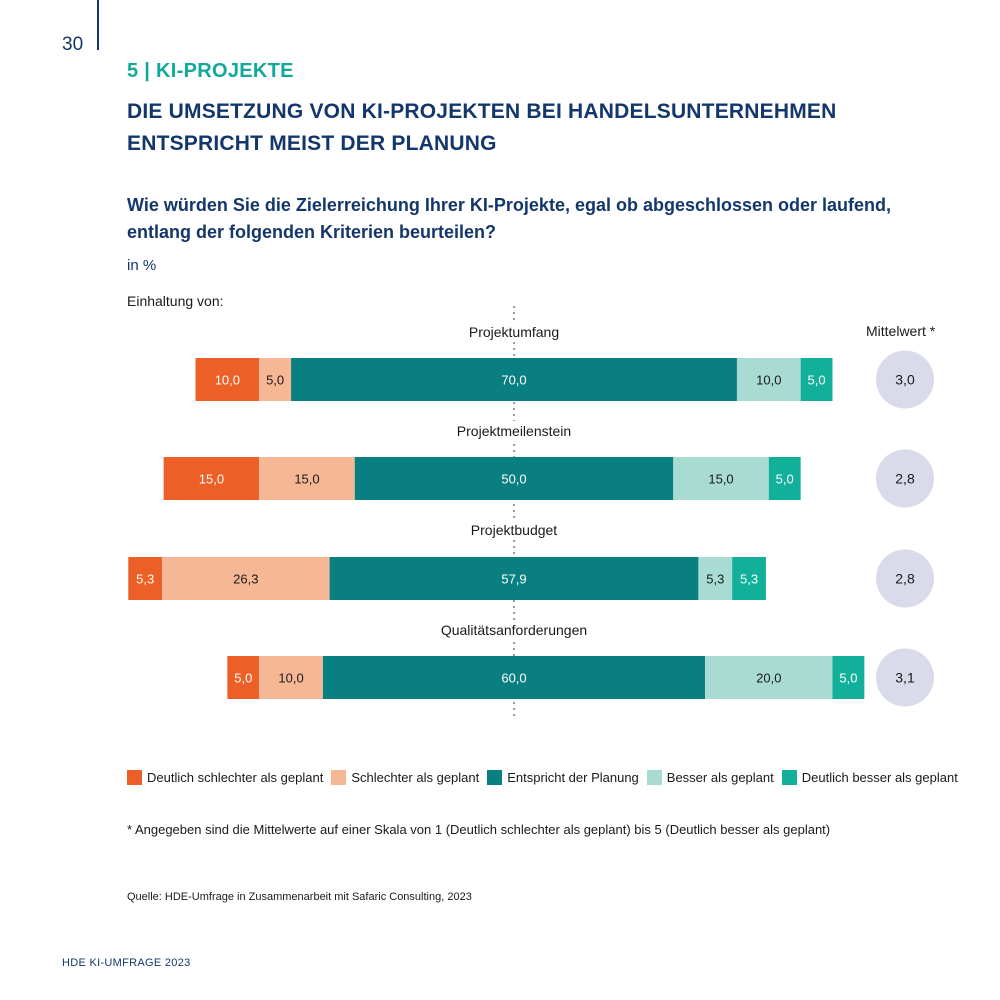  Describe the element at coordinates (720, 777) in the screenshot. I see `legend-label: Besser als geplant` at that location.